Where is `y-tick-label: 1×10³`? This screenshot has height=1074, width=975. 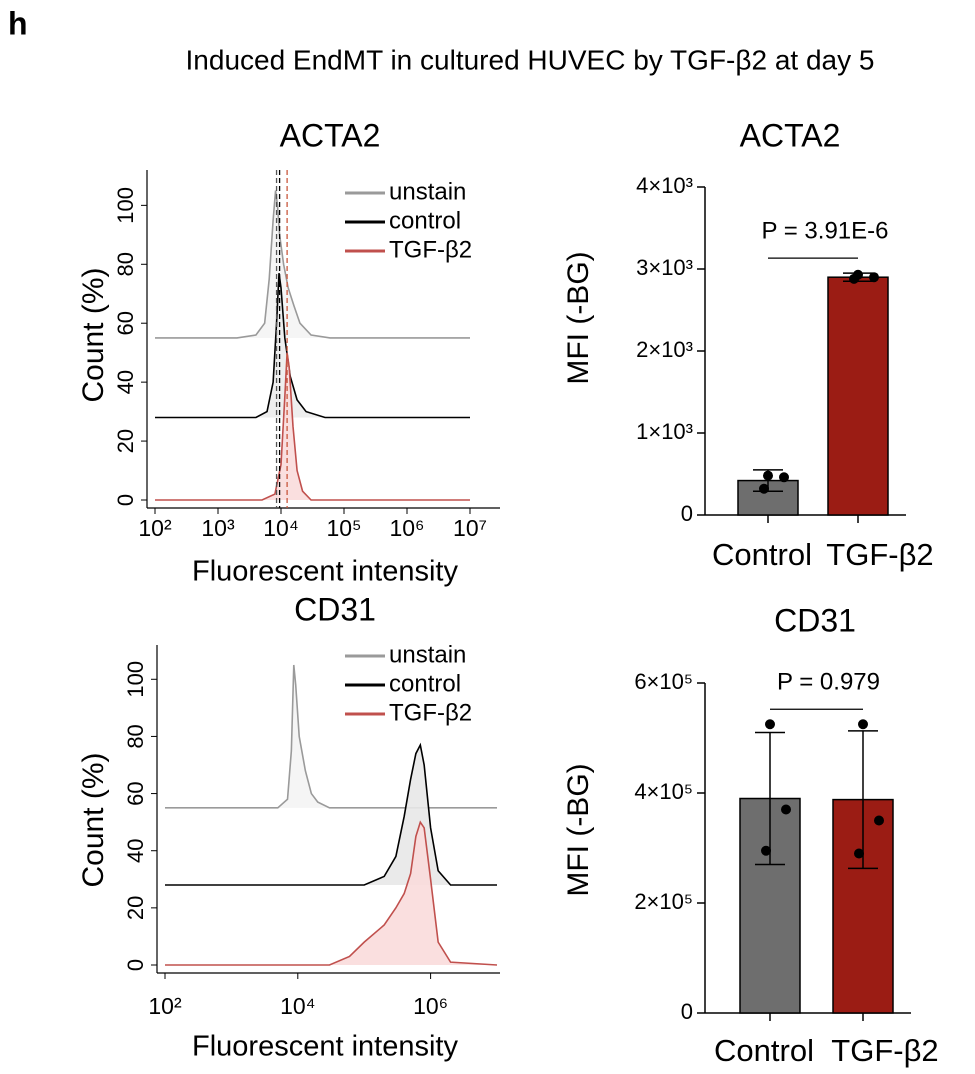
y-tick-label: 1×10³ is located at coordinates (664, 431).